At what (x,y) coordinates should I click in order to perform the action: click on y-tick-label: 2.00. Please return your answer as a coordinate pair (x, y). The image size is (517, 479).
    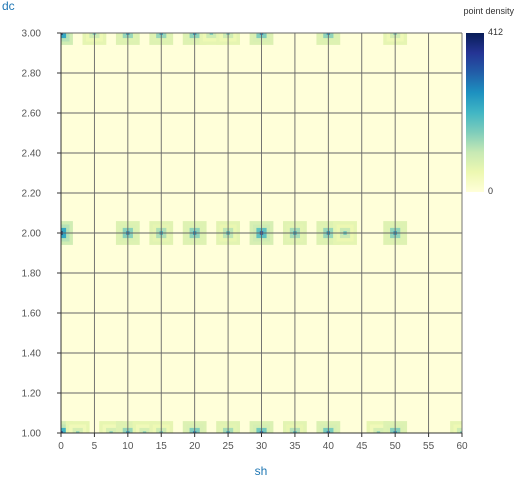
    Looking at the image, I should click on (32, 234).